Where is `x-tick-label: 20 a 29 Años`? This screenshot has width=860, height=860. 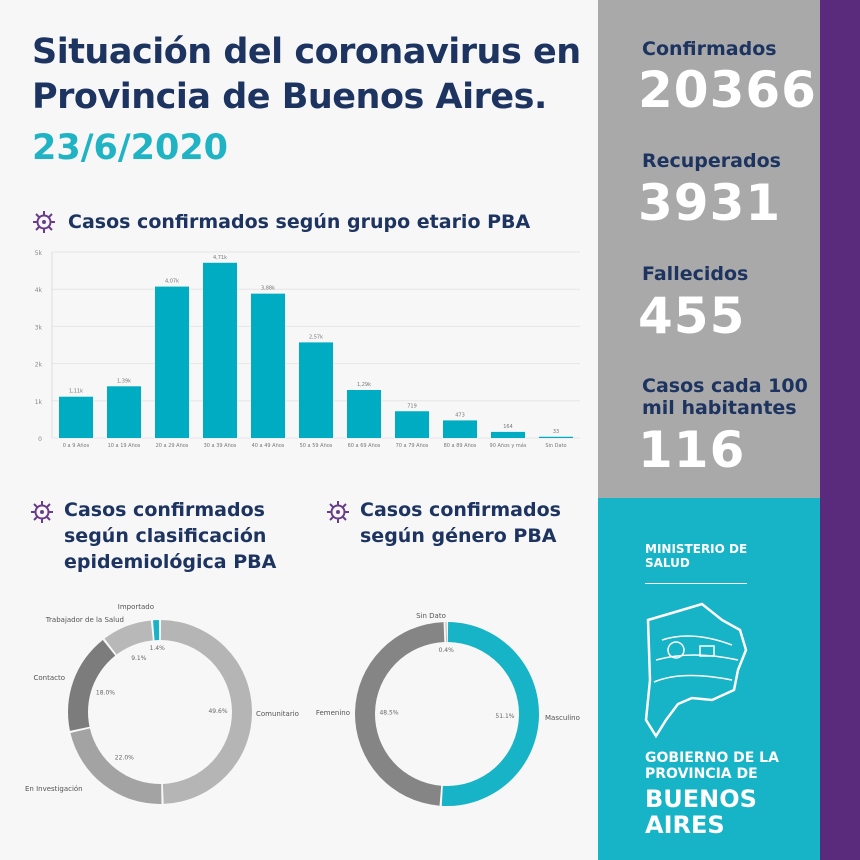
x-tick-label: 20 a 29 Años is located at coordinates (172, 446).